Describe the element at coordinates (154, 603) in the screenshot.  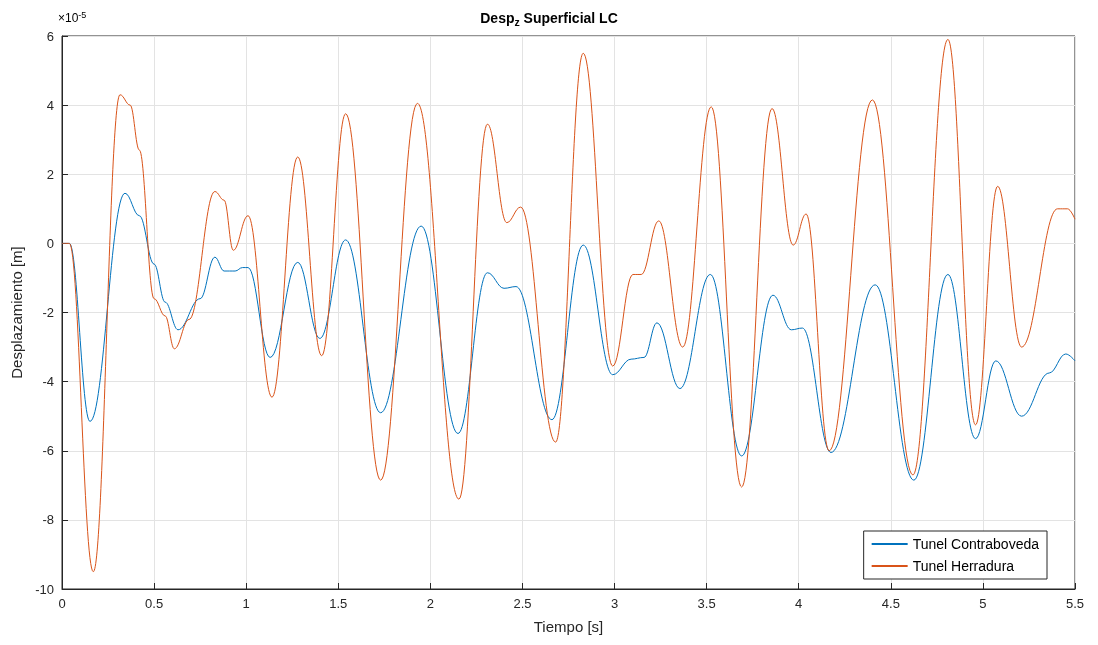
I see `x-tick-label: 0.5` at that location.